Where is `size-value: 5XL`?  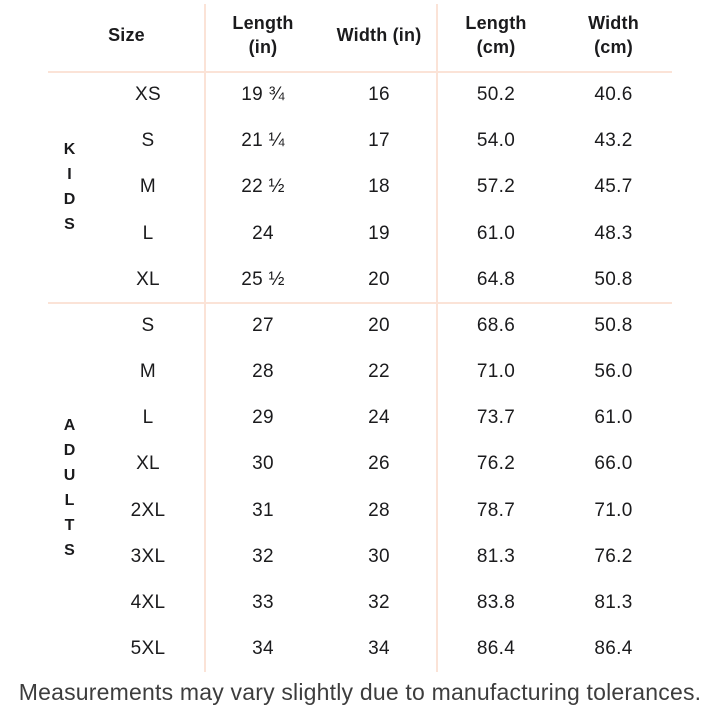 size-value: 5XL is located at coordinates (148, 648).